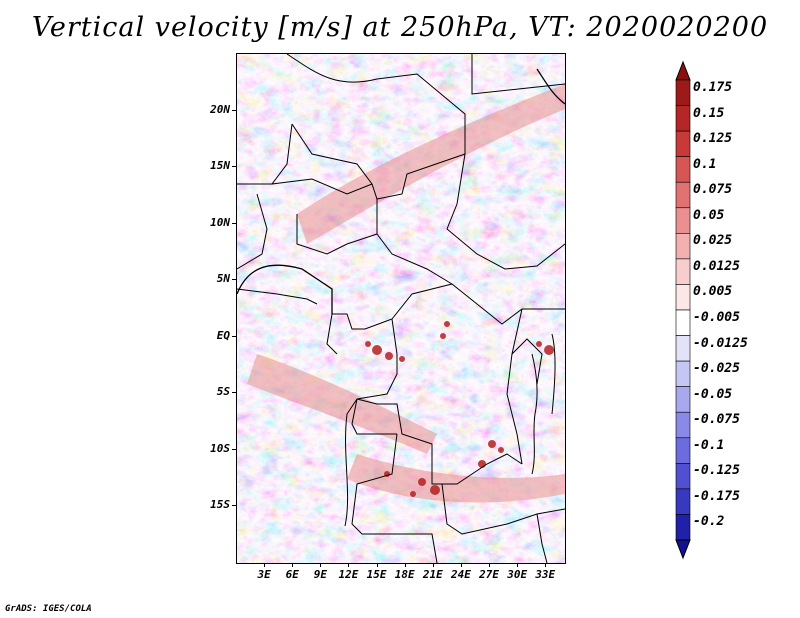 The image size is (800, 618). Describe the element at coordinates (489, 574) in the screenshot. I see `lon-tick-label: 27E` at that location.